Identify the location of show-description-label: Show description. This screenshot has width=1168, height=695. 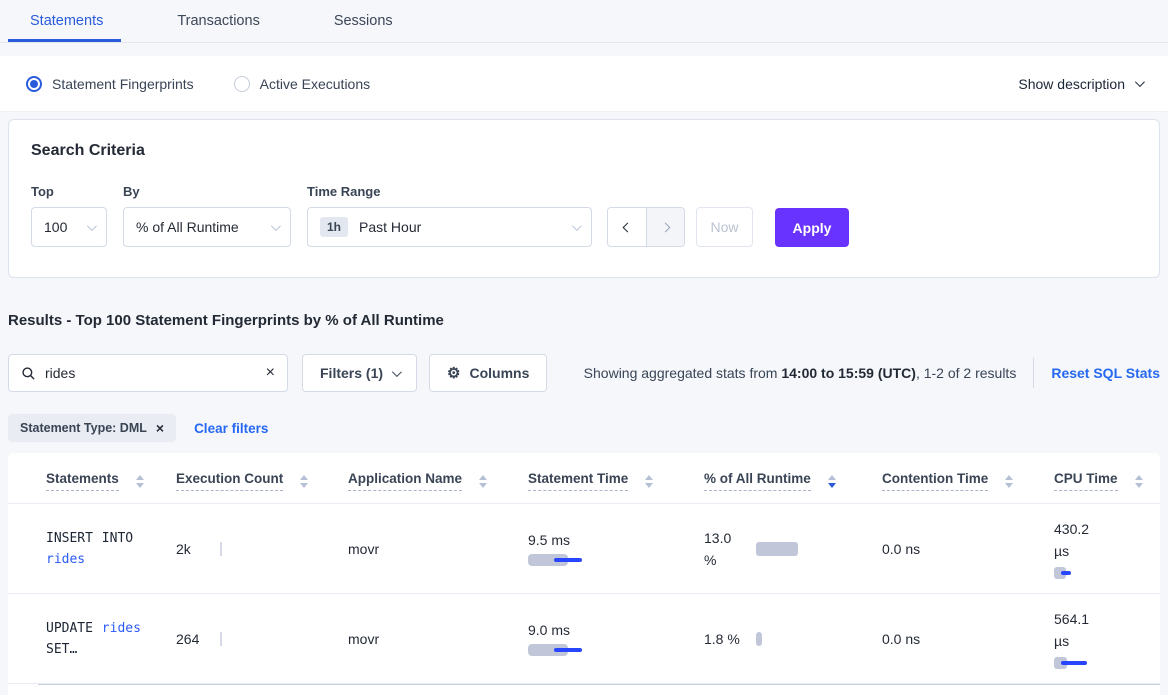
(1071, 83).